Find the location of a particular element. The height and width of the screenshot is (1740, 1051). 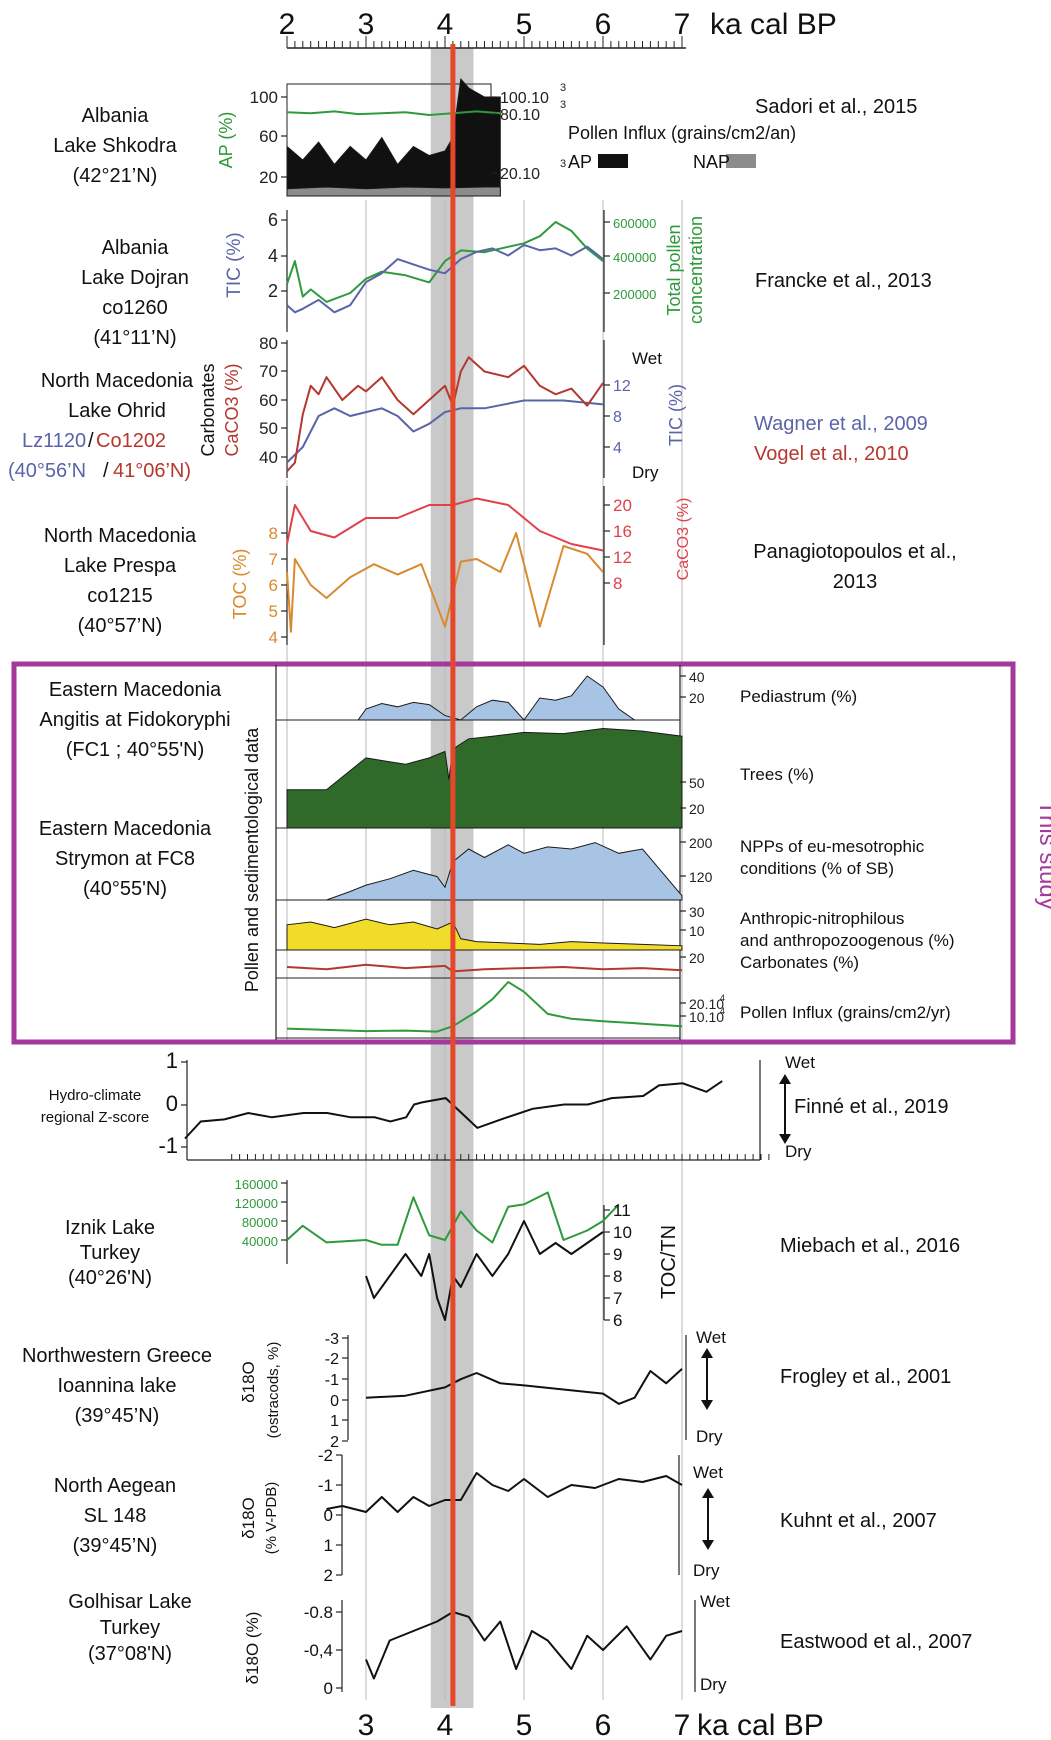

iznik-left-tick-label: 80000 is located at coordinates (260, 1222).